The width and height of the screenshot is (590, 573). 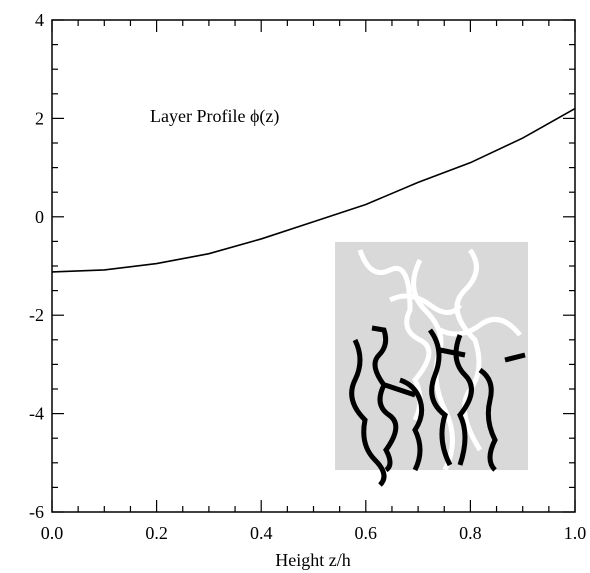 What do you see at coordinates (312, 560) in the screenshot?
I see `x-axis-label: Height z/h` at bounding box center [312, 560].